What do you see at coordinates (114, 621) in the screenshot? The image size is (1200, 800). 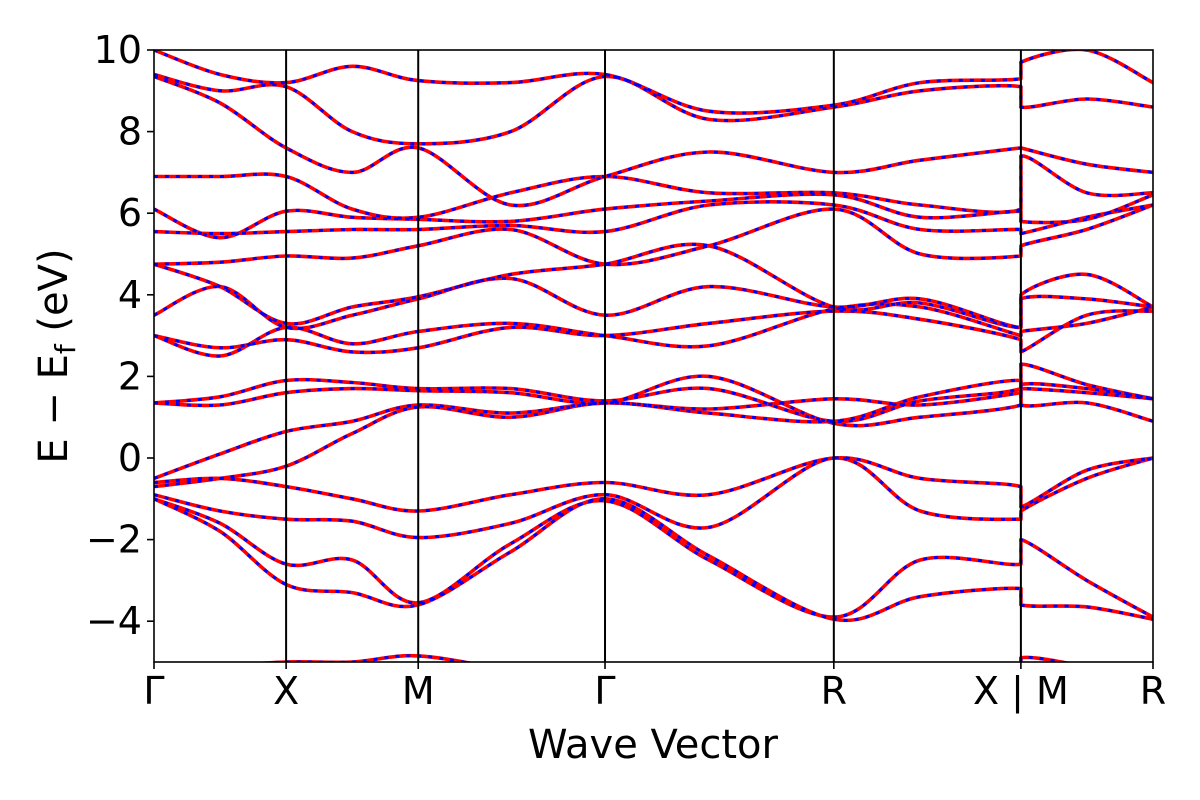 I see `y-tick-label: −4` at bounding box center [114, 621].